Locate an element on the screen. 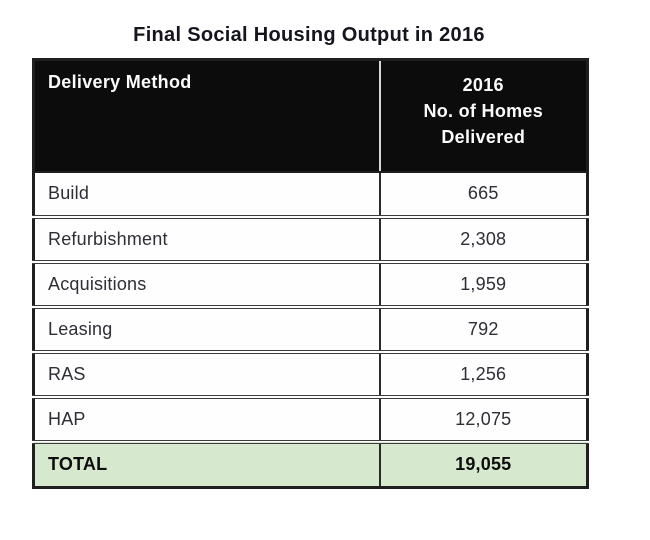 This screenshot has width=650, height=540. table-row-acquisitions: Acquisitions 1,959 is located at coordinates (310, 285).